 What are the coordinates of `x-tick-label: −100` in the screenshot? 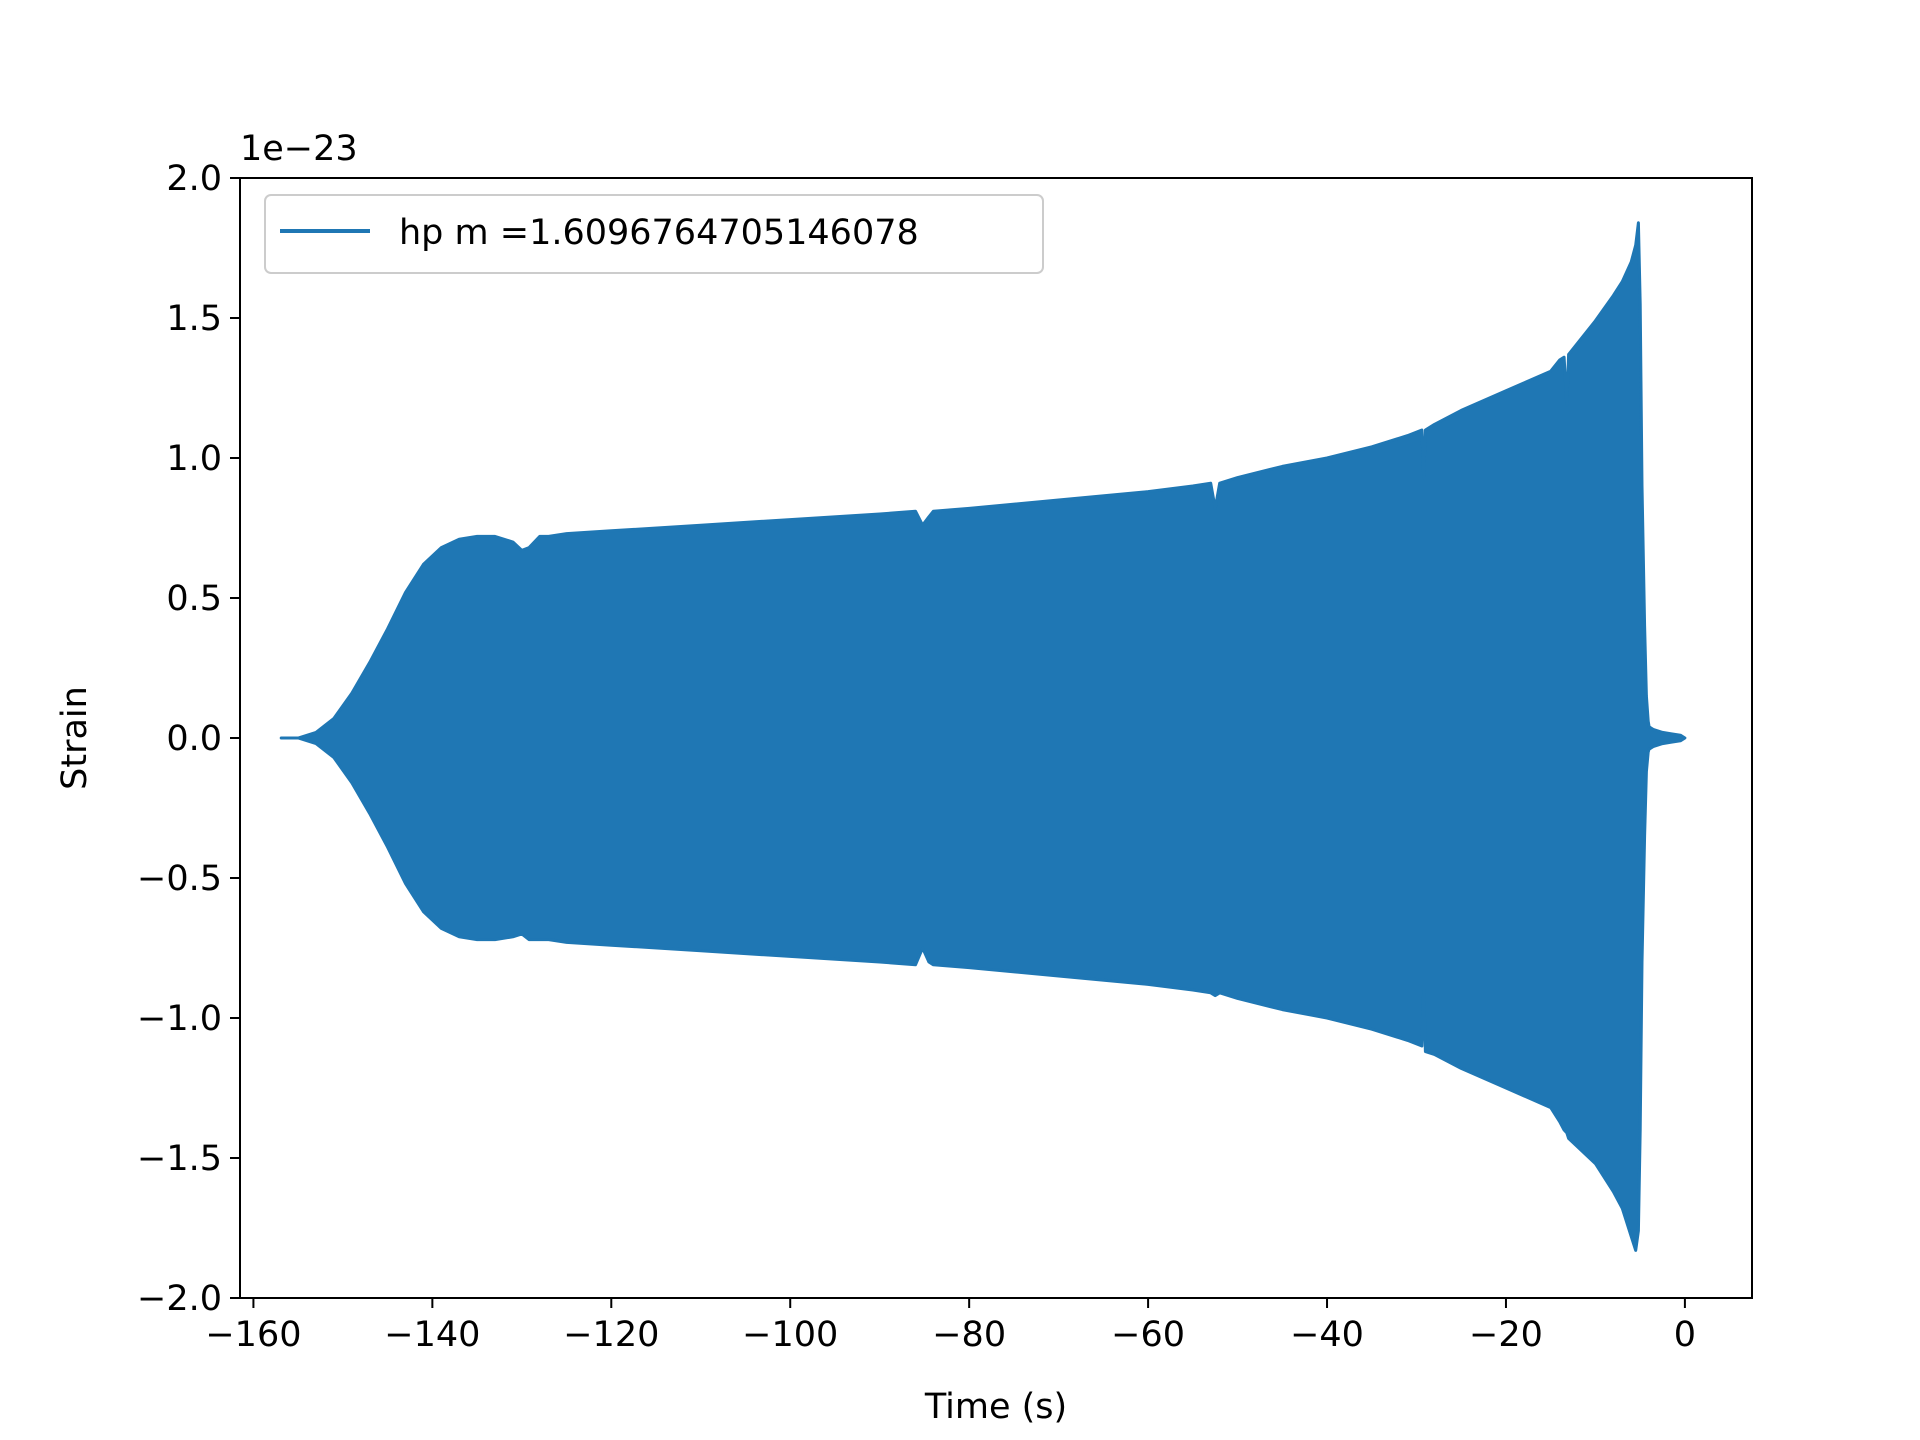 It's located at (790, 1335).